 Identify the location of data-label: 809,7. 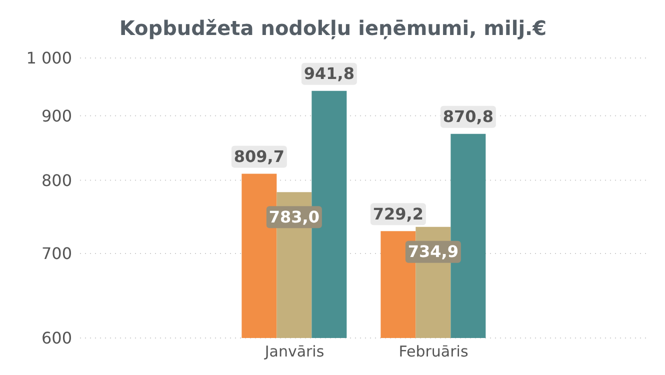
(259, 156).